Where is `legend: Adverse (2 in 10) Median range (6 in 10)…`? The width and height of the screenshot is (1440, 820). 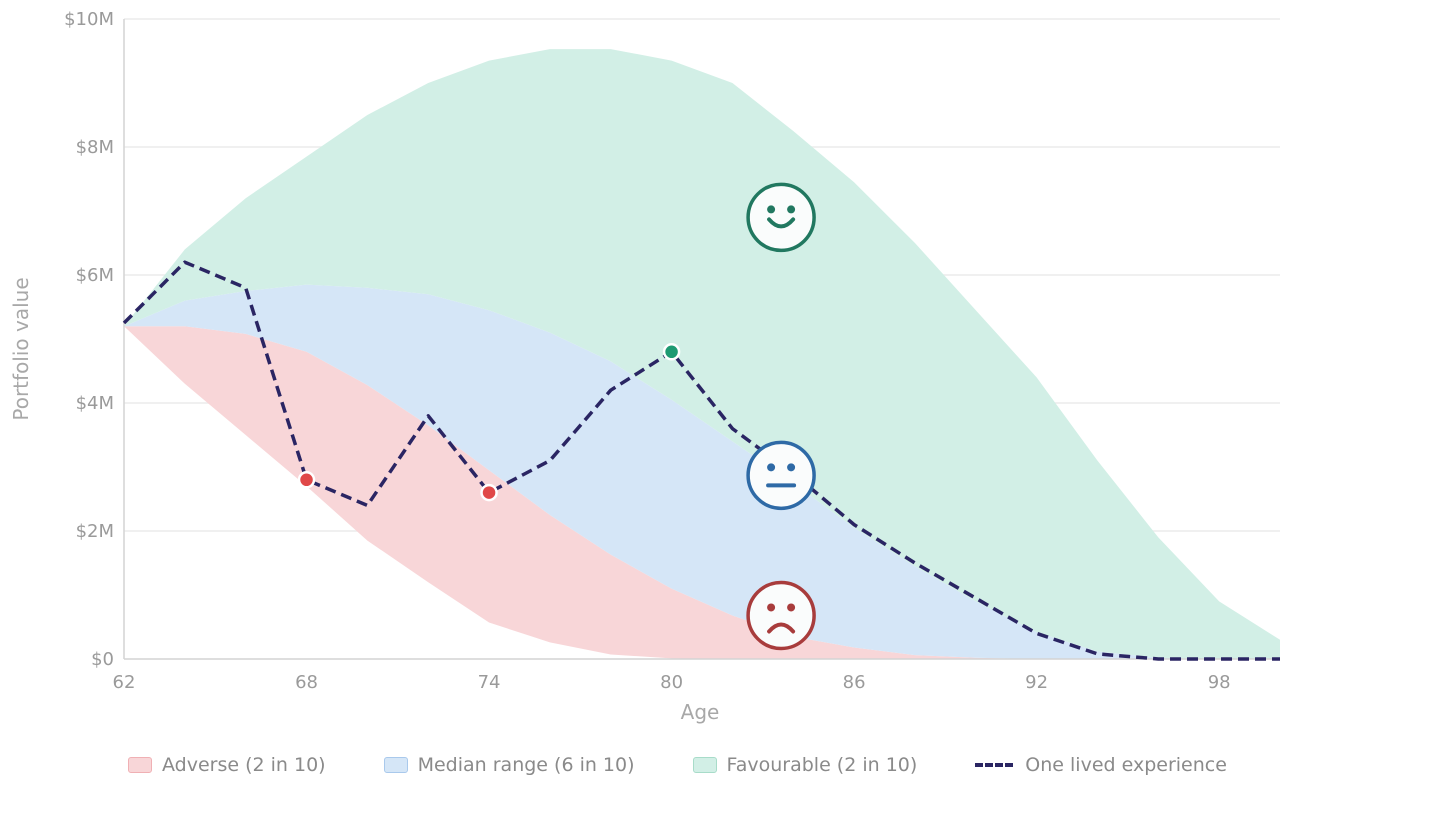
legend: Adverse (2 in 10) Median range (6 in 10)… is located at coordinates (677, 765).